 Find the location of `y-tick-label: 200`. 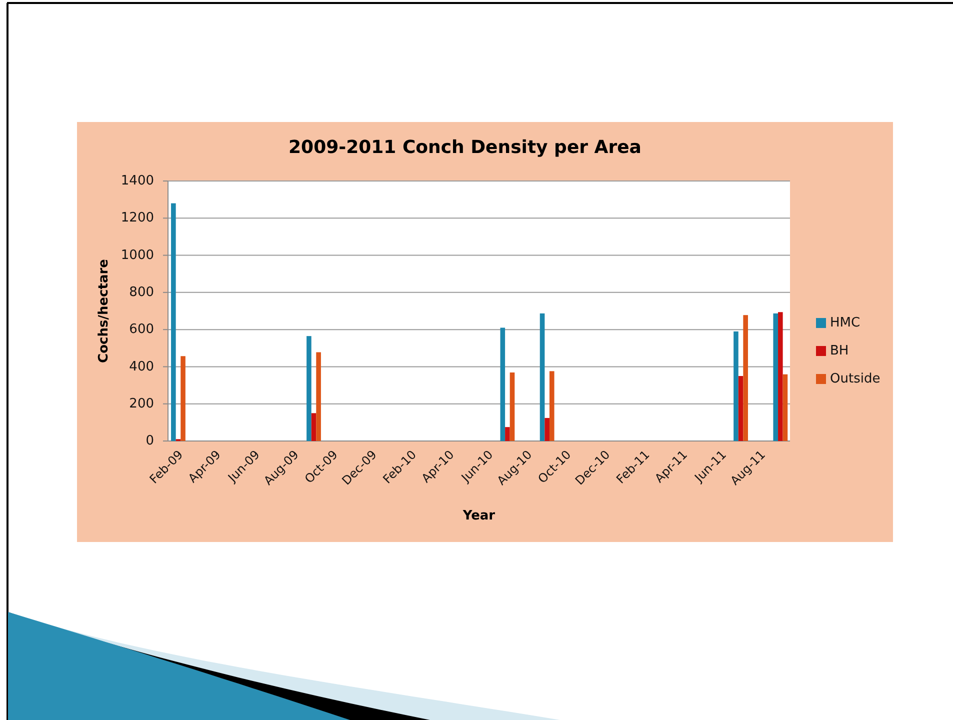

y-tick-label: 200 is located at coordinates (141, 404).